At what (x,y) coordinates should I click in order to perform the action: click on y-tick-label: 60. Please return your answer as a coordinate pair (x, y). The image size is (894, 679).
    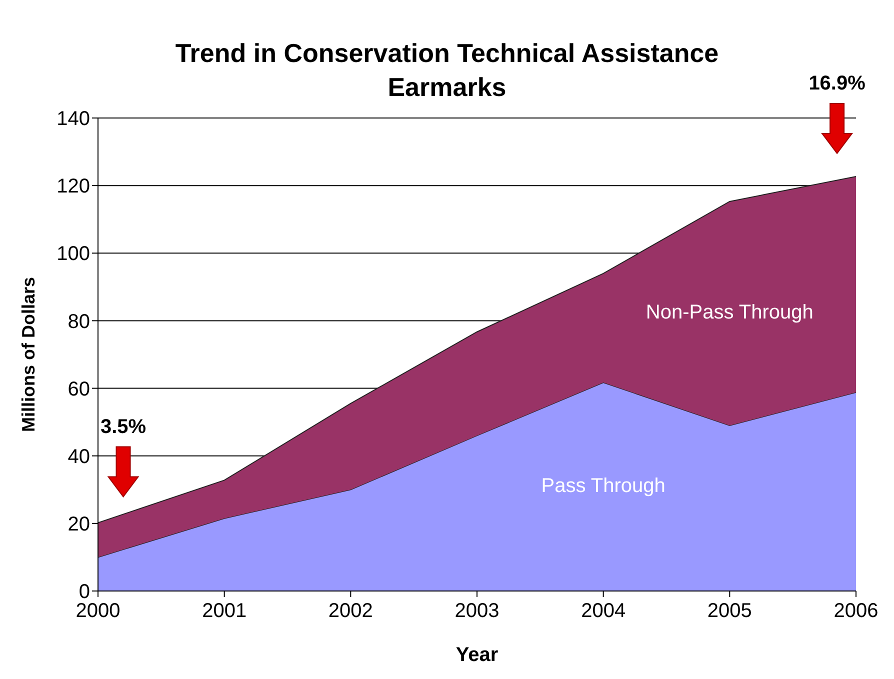
    Looking at the image, I should click on (79, 389).